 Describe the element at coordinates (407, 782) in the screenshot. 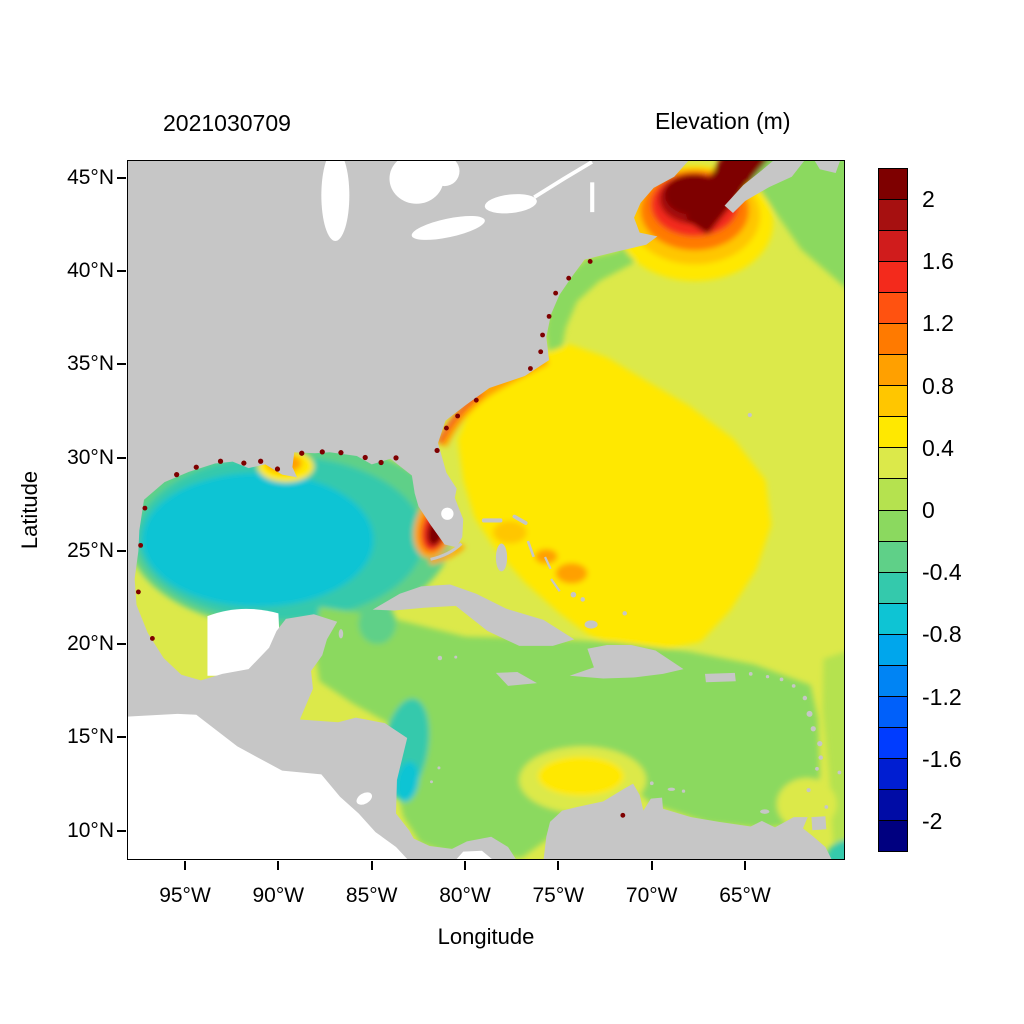

I see `west-caribbean-cyan` at that location.